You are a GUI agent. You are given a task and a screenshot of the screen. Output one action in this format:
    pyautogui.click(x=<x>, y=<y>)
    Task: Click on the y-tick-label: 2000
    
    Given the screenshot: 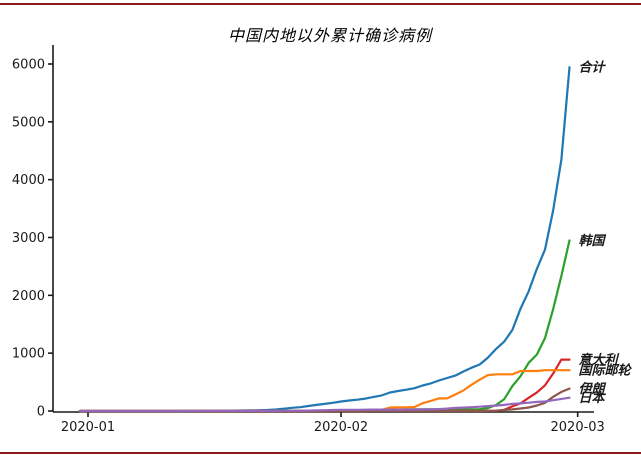 What is the action you would take?
    pyautogui.click(x=28, y=296)
    